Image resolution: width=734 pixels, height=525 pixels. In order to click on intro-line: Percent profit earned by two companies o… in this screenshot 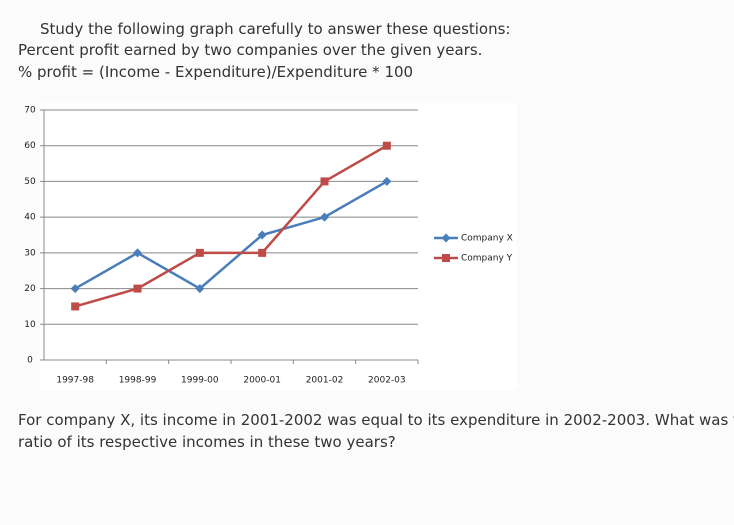, I will do `click(250, 50)`.